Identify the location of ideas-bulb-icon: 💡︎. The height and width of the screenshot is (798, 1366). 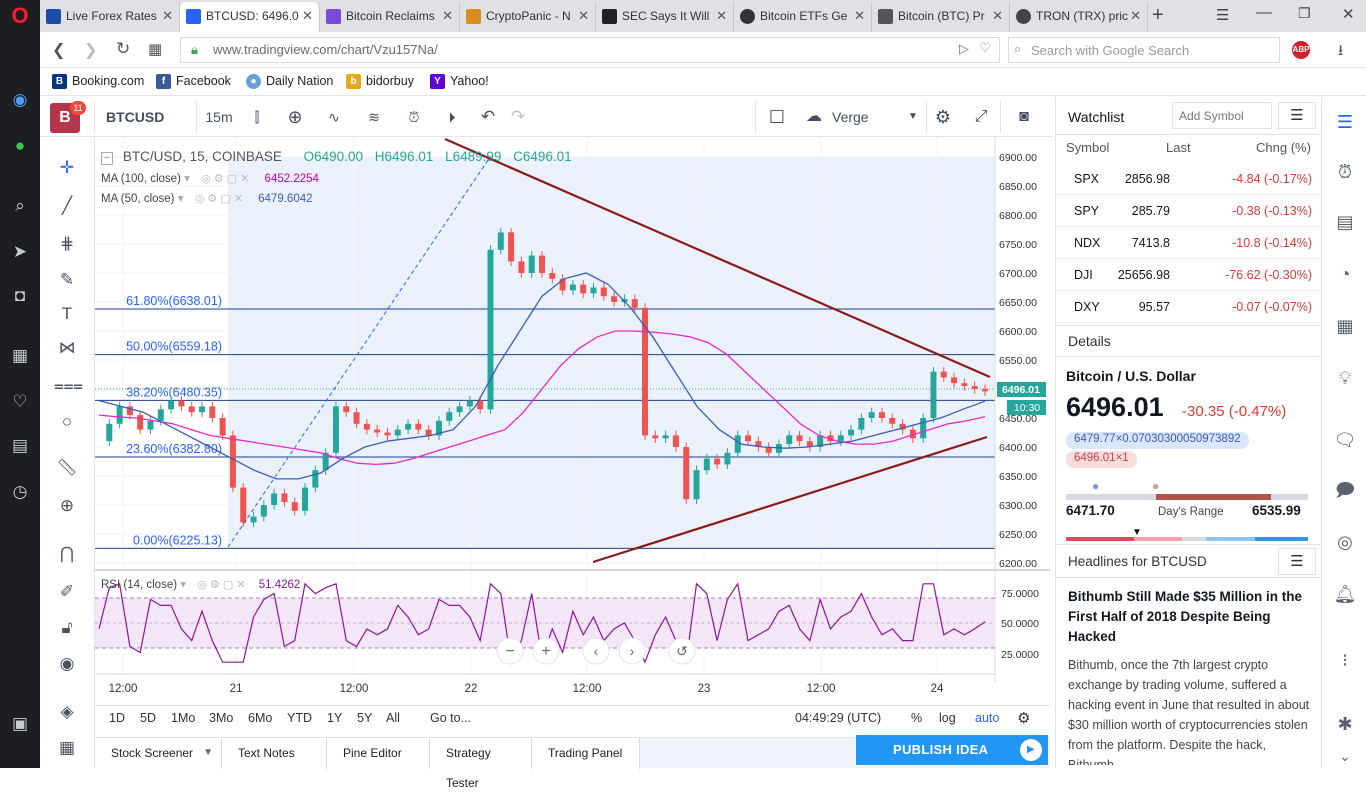
(1345, 378).